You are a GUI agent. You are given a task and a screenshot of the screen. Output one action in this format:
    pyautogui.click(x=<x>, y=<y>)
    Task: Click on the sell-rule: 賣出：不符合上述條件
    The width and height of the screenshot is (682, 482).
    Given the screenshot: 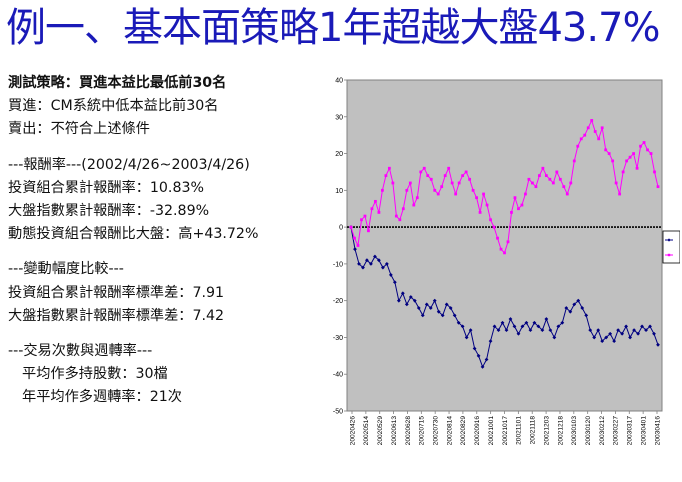 What is the action you would take?
    pyautogui.click(x=79, y=129)
    